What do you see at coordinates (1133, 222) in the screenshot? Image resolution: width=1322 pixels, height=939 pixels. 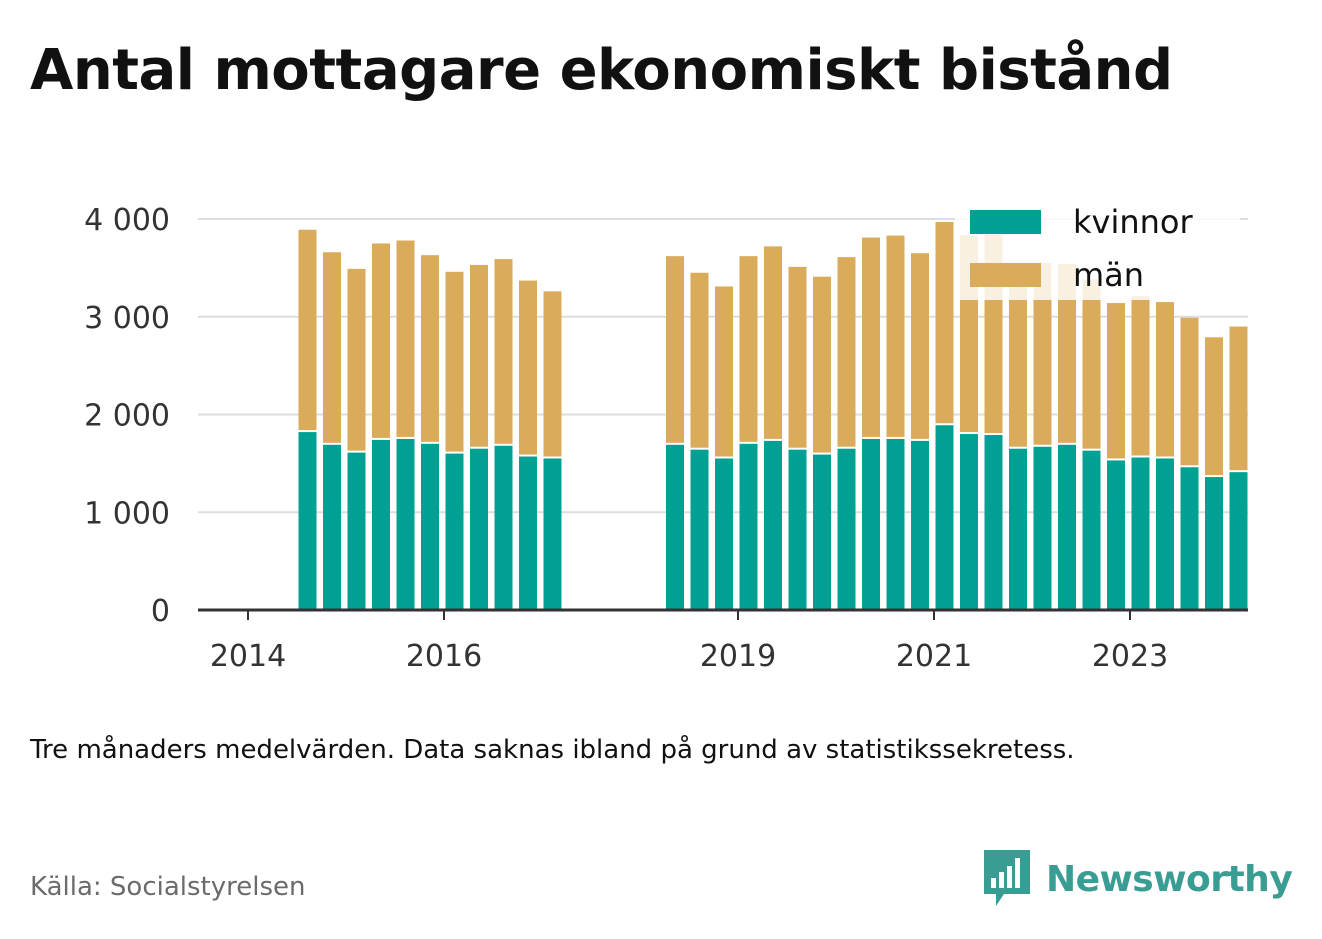 I see `legend-label: kvinnor` at bounding box center [1133, 222].